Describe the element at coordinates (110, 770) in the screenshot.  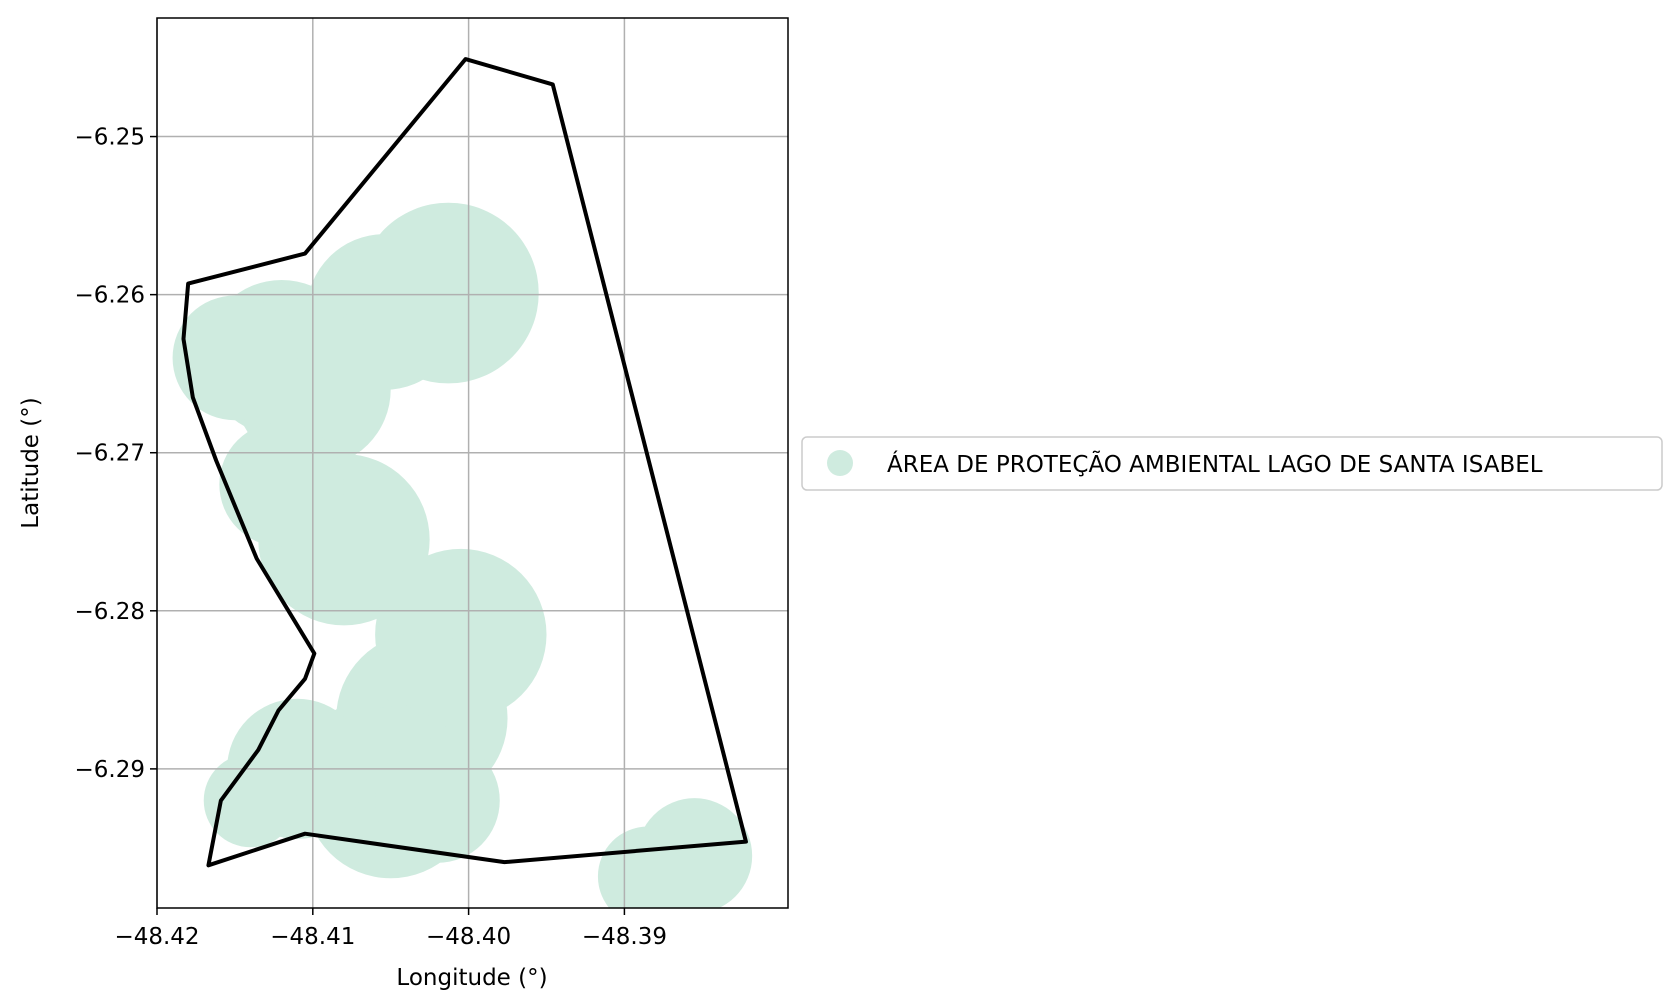
I see `y-tick-label-4: −6.29` at that location.